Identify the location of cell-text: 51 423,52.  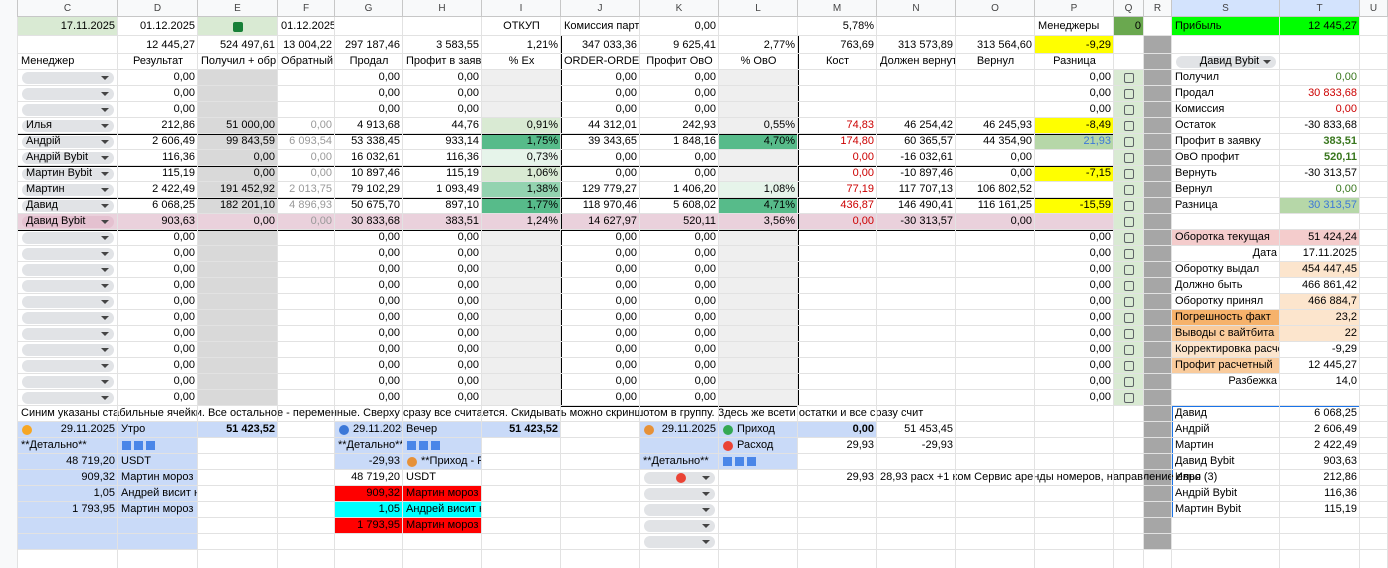
(533, 429).